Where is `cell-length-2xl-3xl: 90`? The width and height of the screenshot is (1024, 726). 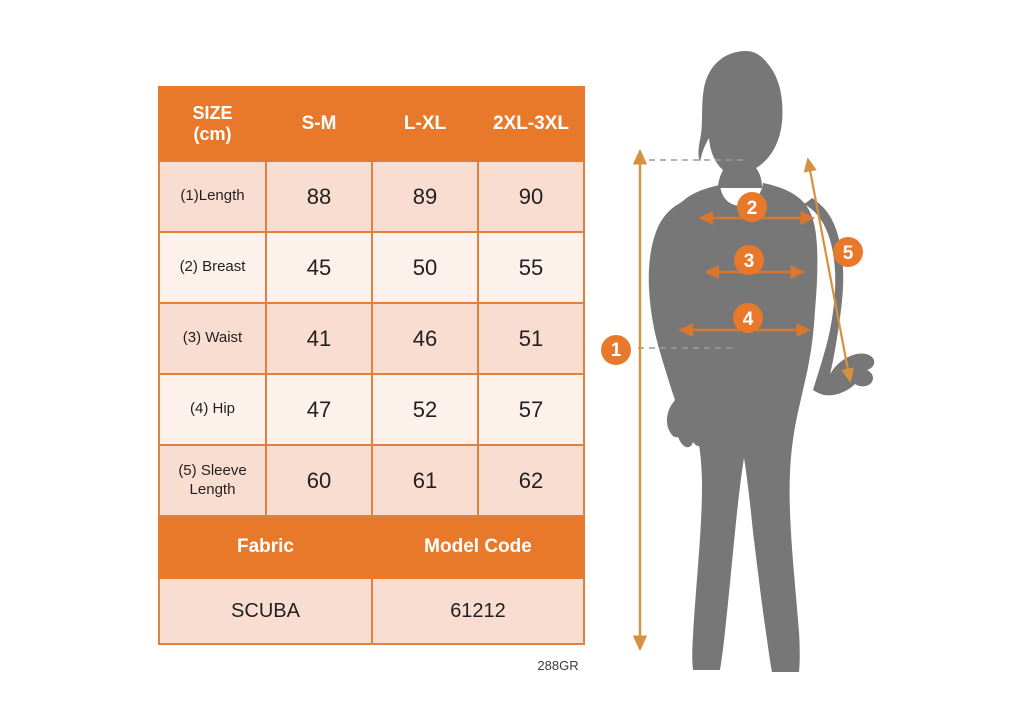 cell-length-2xl-3xl: 90 is located at coordinates (531, 196).